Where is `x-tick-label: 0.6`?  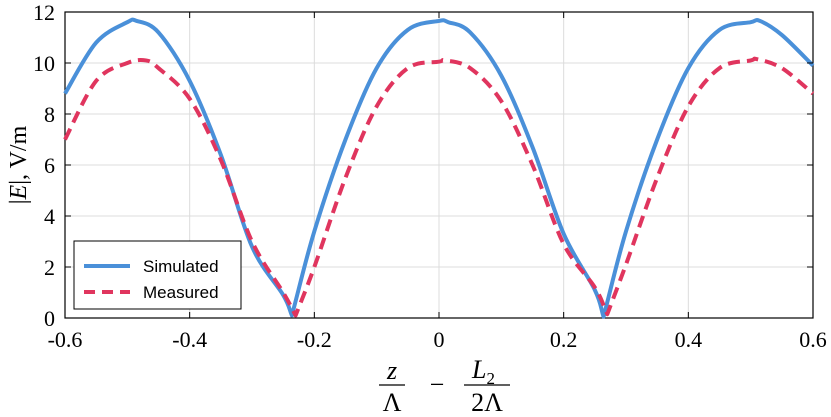
x-tick-label: 0.6 is located at coordinates (813, 339).